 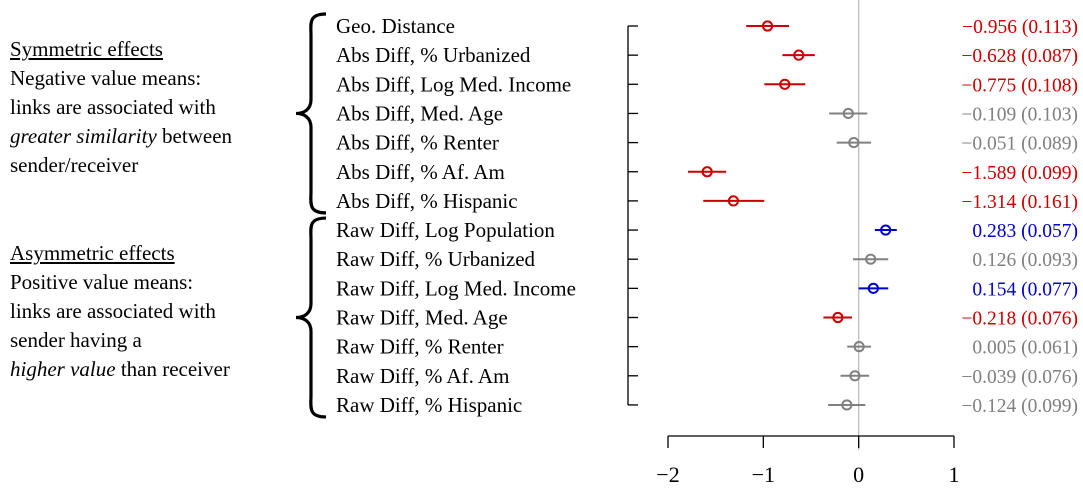 What do you see at coordinates (1019, 56) in the screenshot?
I see `value-label: −0.628 (0.087)` at bounding box center [1019, 56].